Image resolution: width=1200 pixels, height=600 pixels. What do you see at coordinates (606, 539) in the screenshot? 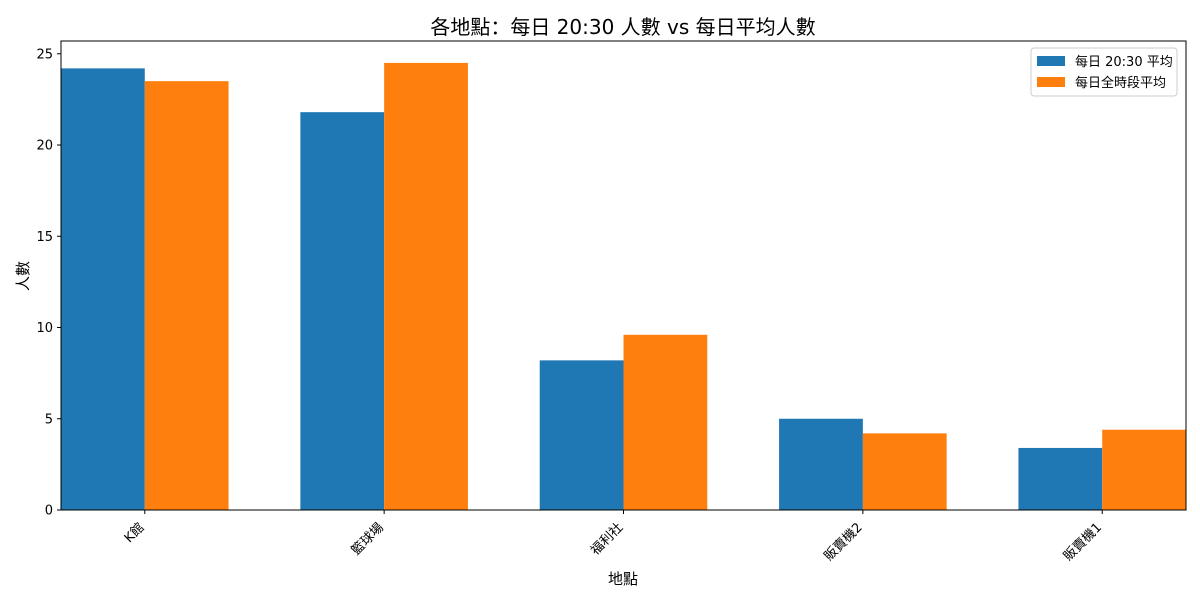
I see `x-tick-label: 福利社` at bounding box center [606, 539].